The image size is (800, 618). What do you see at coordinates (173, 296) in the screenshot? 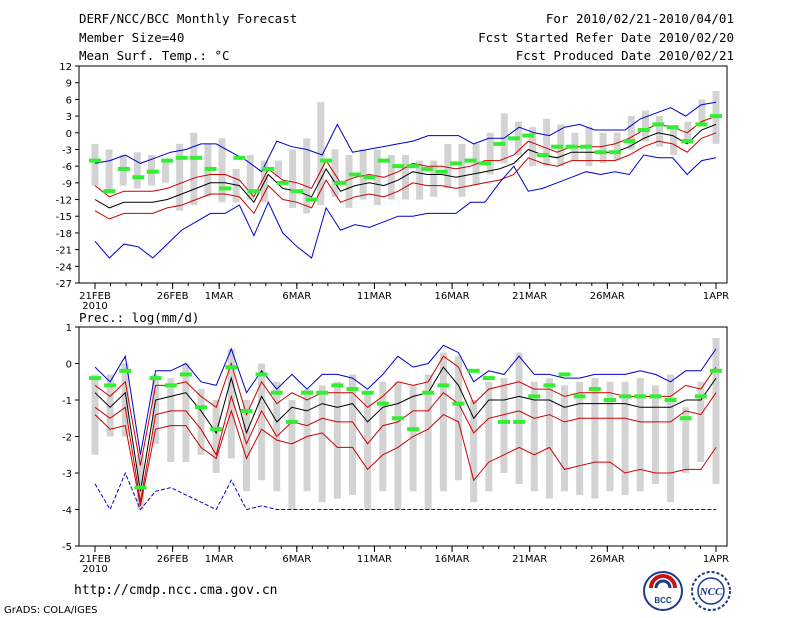
I see `temp-xtick-label: 26FEB` at bounding box center [173, 296].